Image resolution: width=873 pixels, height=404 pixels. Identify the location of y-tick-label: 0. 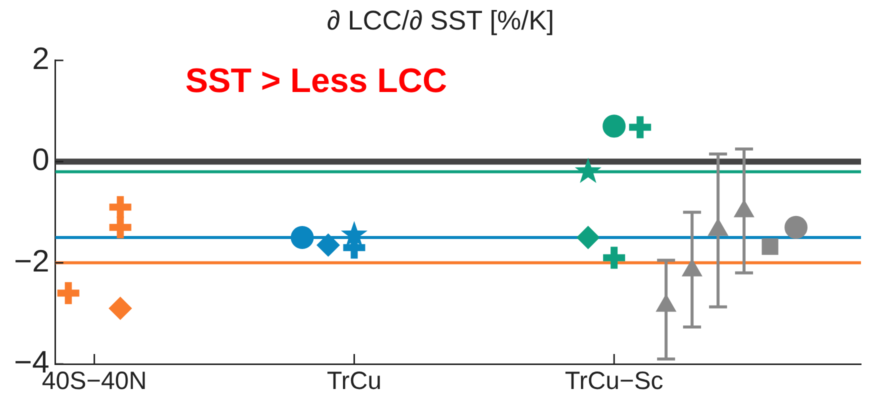
(41, 160).